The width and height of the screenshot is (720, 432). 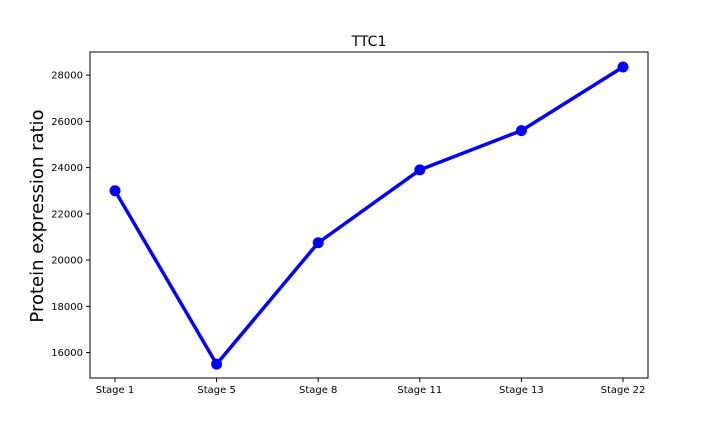 What do you see at coordinates (369, 42) in the screenshot?
I see `chart-title: TTC1` at bounding box center [369, 42].